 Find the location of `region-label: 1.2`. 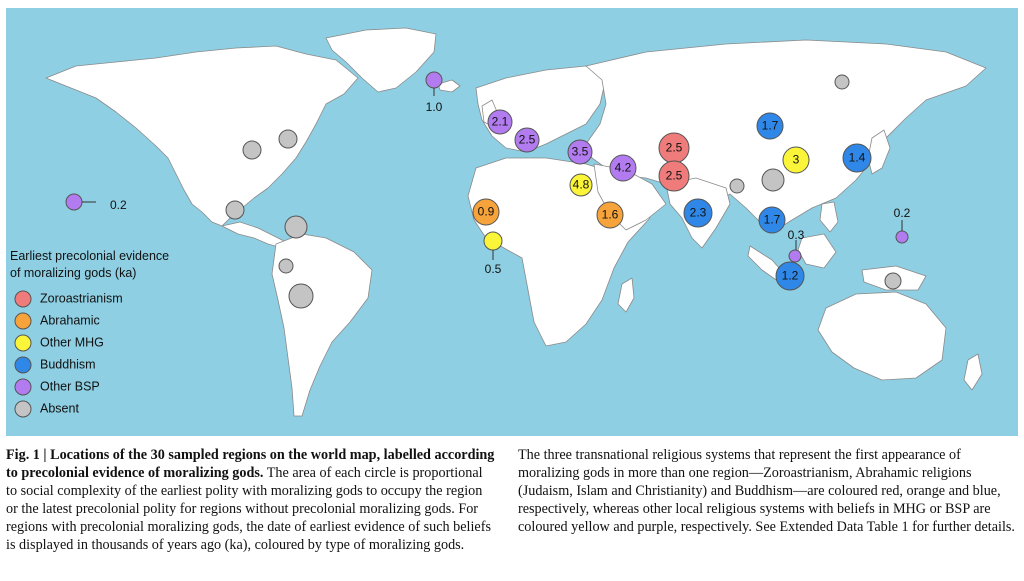

region-label: 1.2 is located at coordinates (790, 276).